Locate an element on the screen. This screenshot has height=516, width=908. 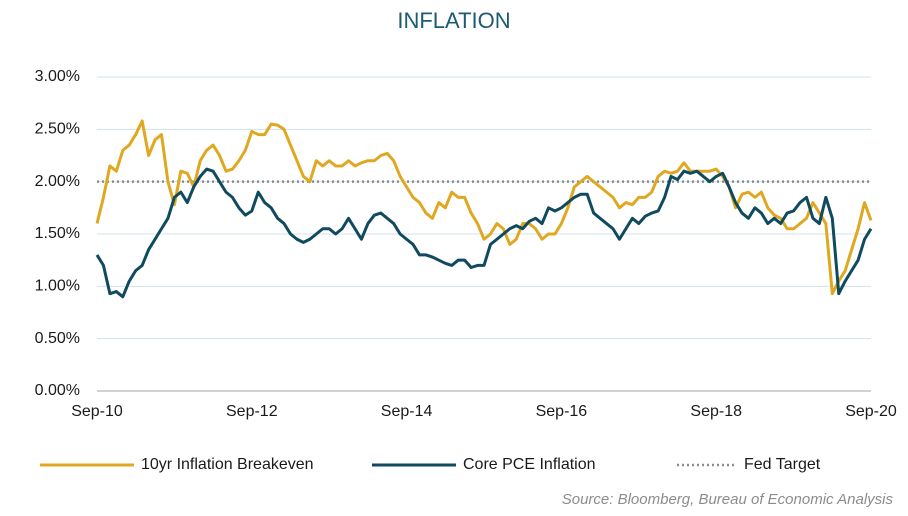
y-tick-label: 2.50% is located at coordinates (57, 129).